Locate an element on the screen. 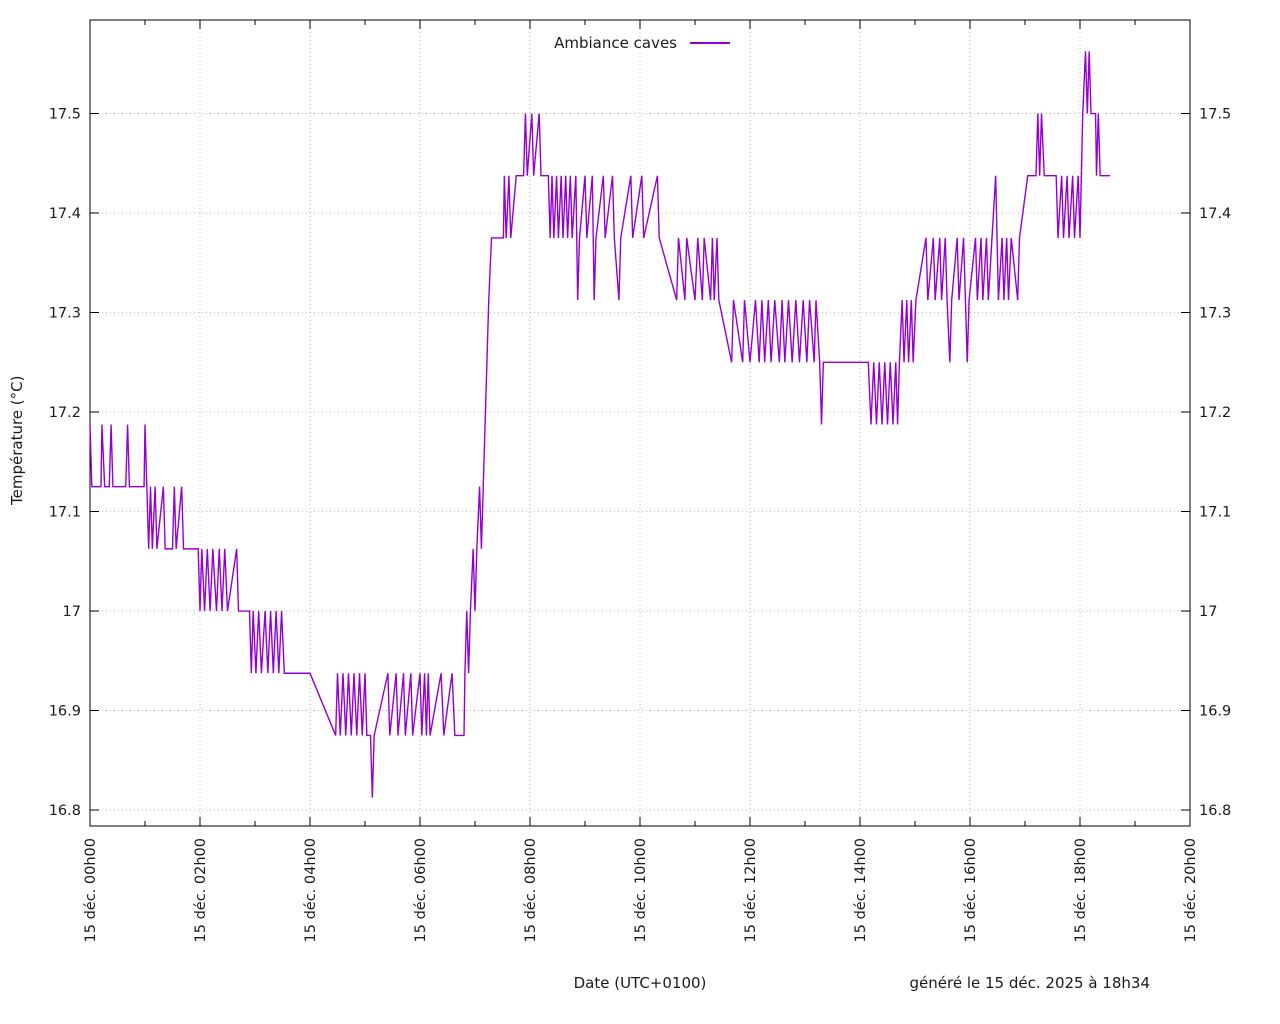  y-tick-label-right: 17.5 is located at coordinates (1215, 115).